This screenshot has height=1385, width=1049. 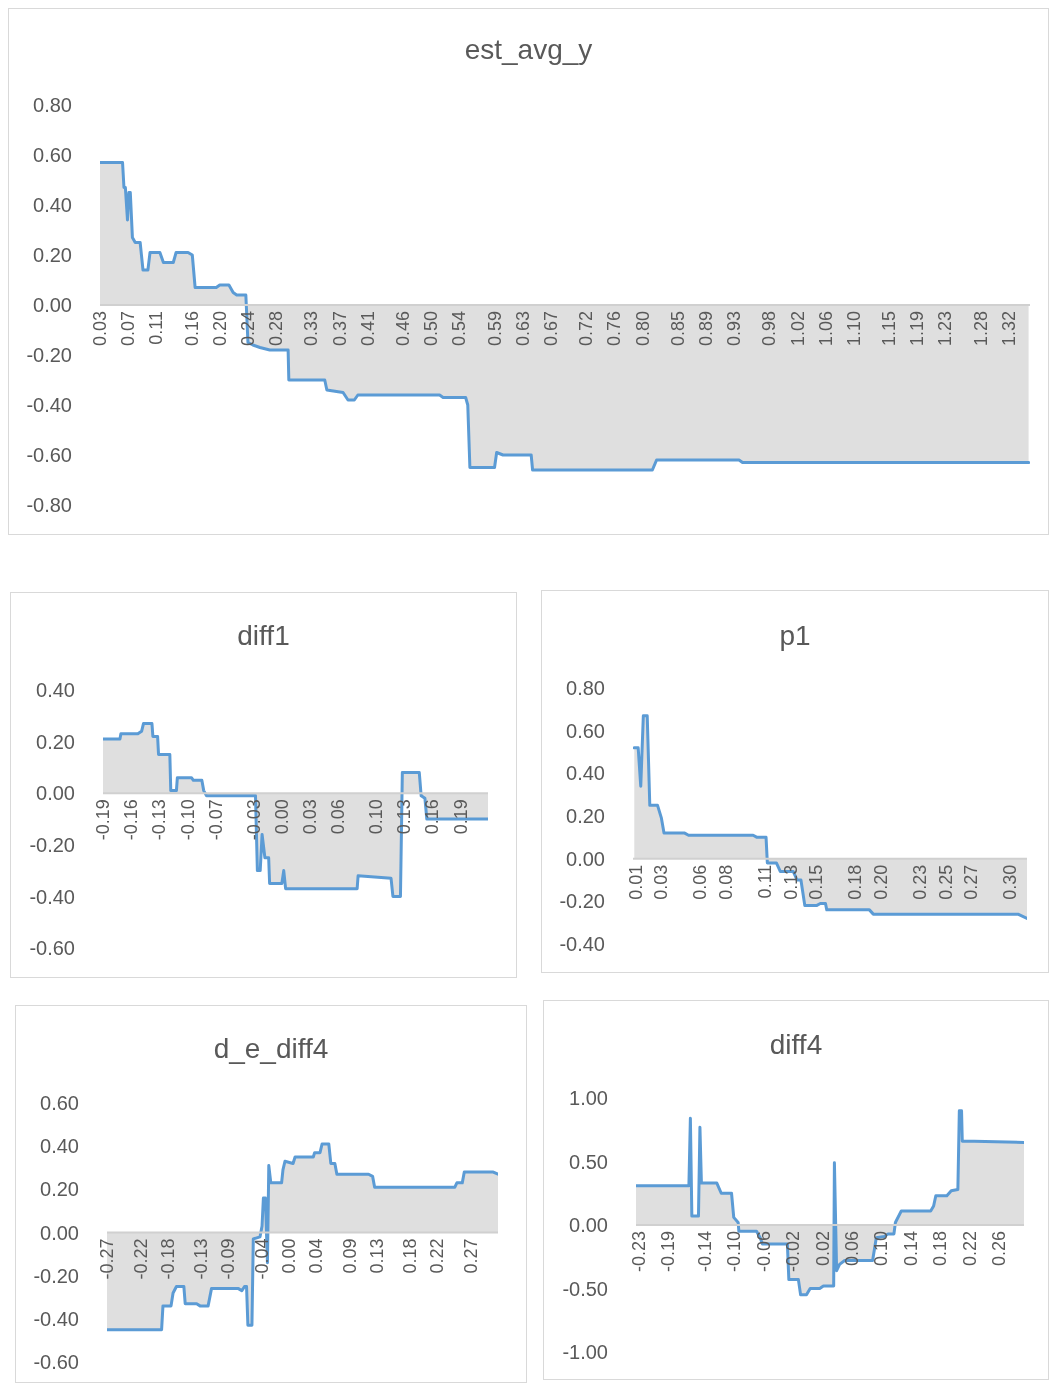 What do you see at coordinates (402, 329) in the screenshot?
I see `x-tick-label: 0.46` at bounding box center [402, 329].